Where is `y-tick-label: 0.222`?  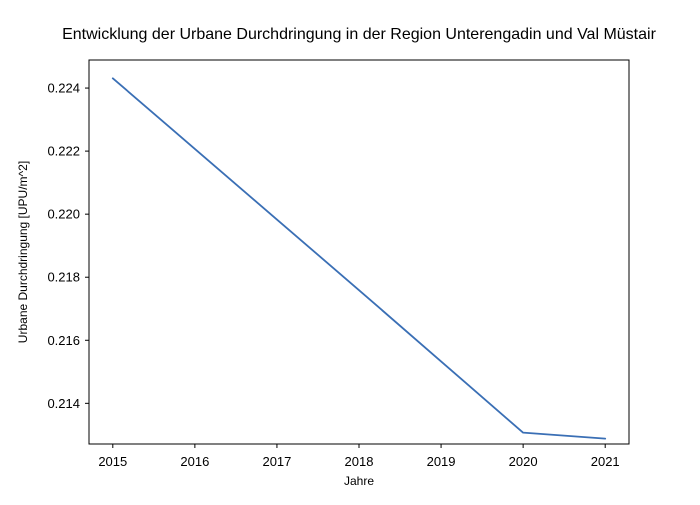 y-tick-label: 0.222 is located at coordinates (63, 151).